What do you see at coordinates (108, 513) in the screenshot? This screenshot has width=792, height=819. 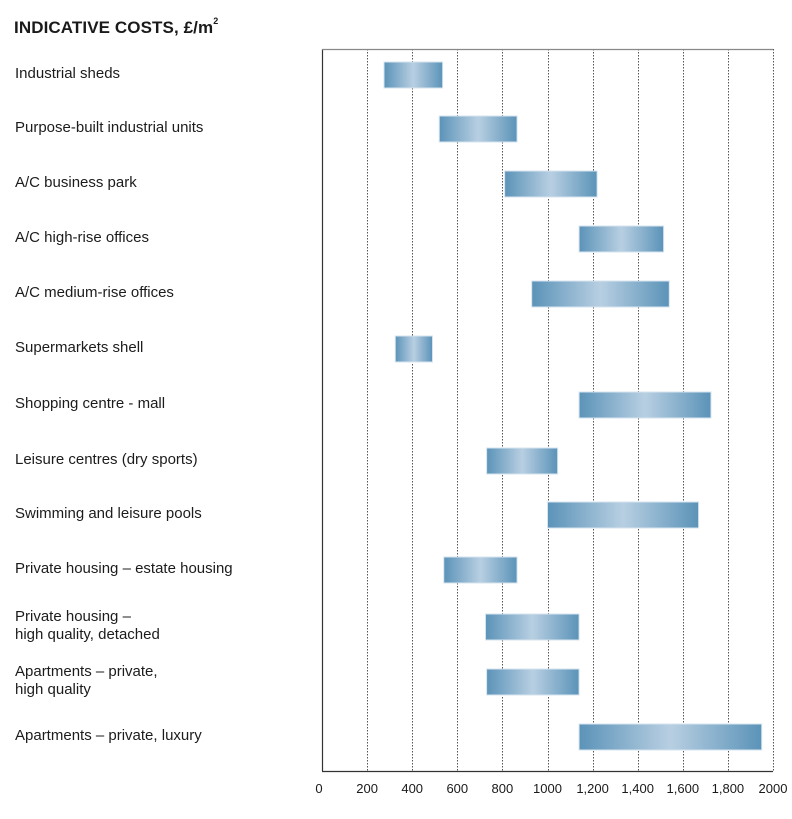 I see `category-label: Swimming and leisure pools` at bounding box center [108, 513].